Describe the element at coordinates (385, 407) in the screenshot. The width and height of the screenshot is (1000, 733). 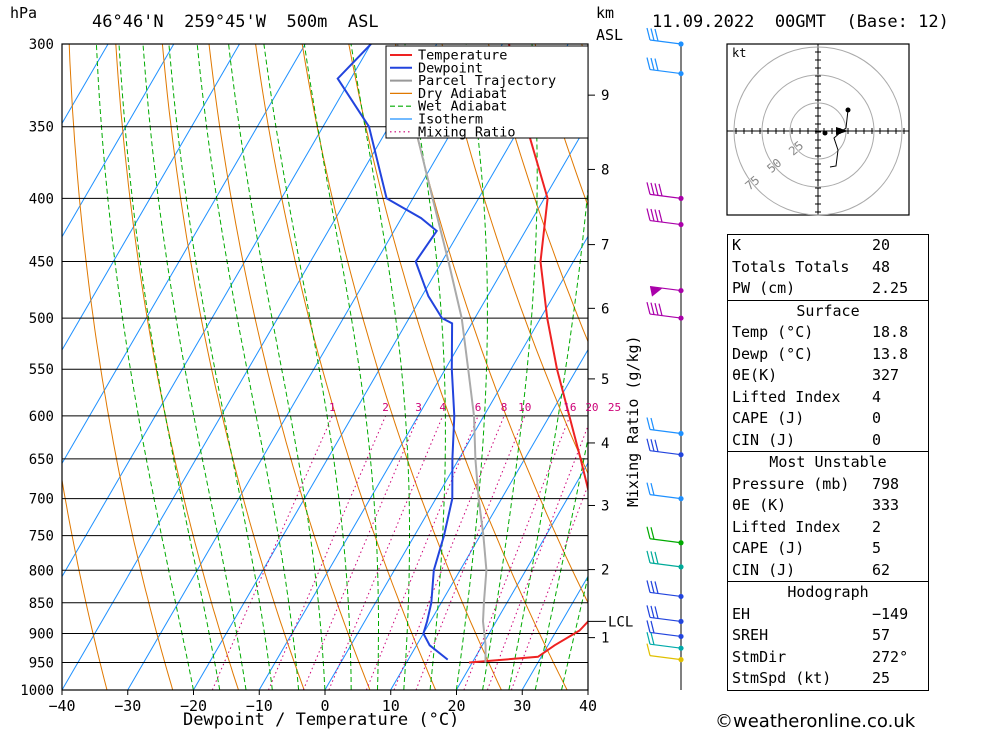
I see `mixing-ratio-label: 2` at that location.